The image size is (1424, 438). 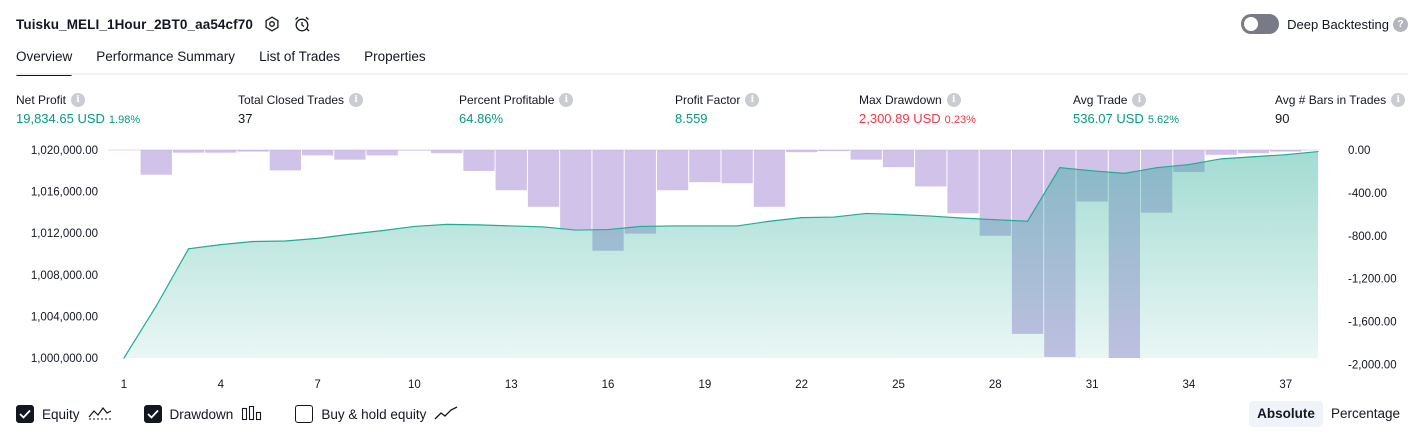 What do you see at coordinates (708, 100) in the screenshot?
I see `metric-label: Profit Factor` at bounding box center [708, 100].